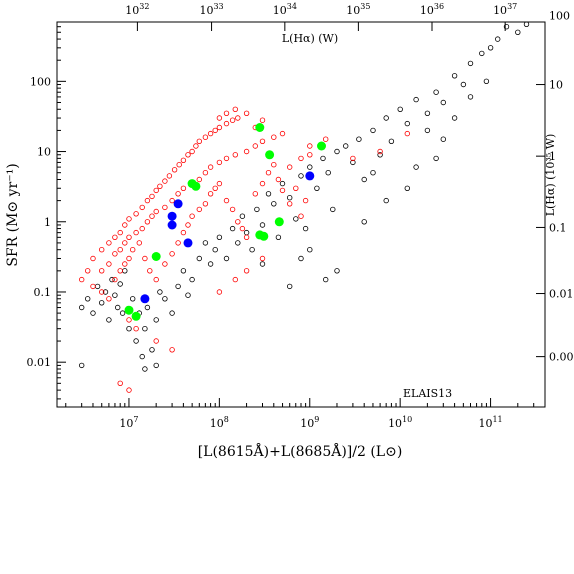 The image size is (574, 574). Describe the element at coordinates (300, 451) in the screenshot. I see `x-axis-title: [L(8615Å)+L(8685Å)]/2 (L⊙)` at that location.